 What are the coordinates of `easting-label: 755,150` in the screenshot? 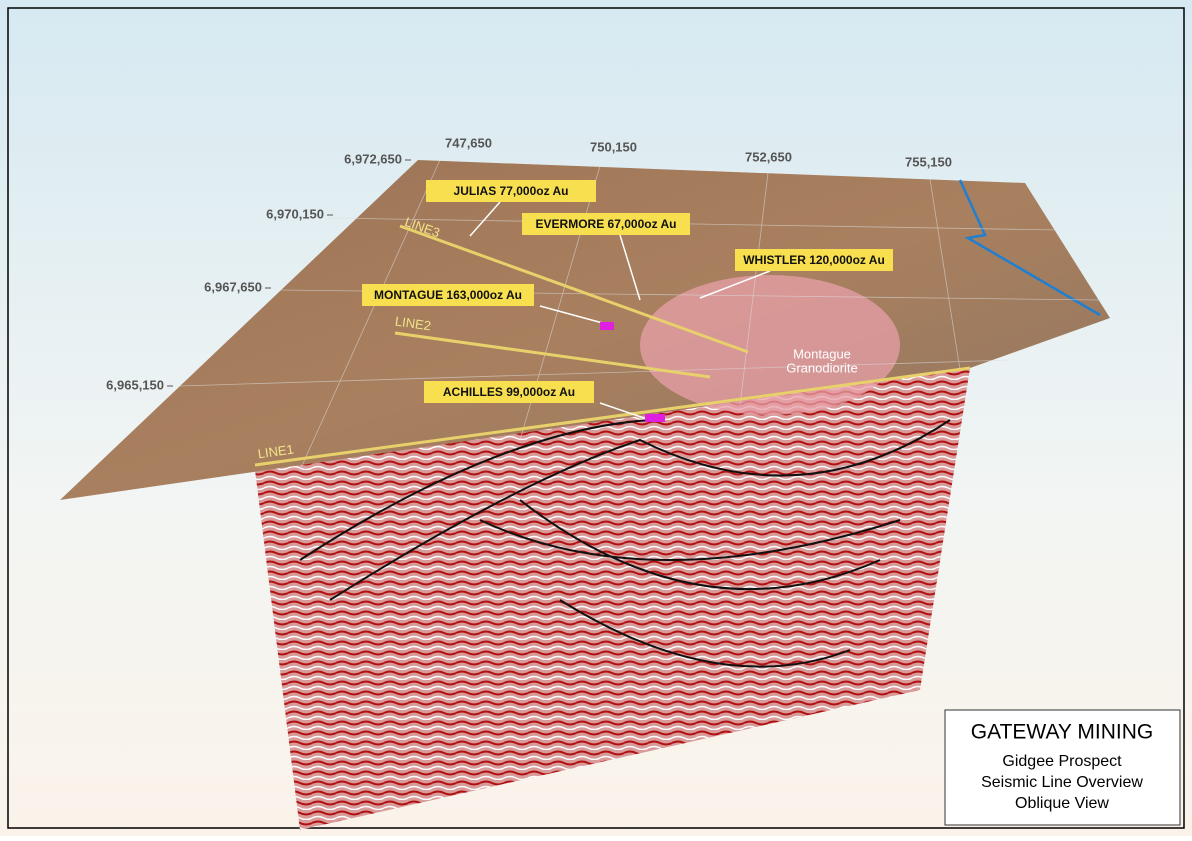 It's located at (928, 161).